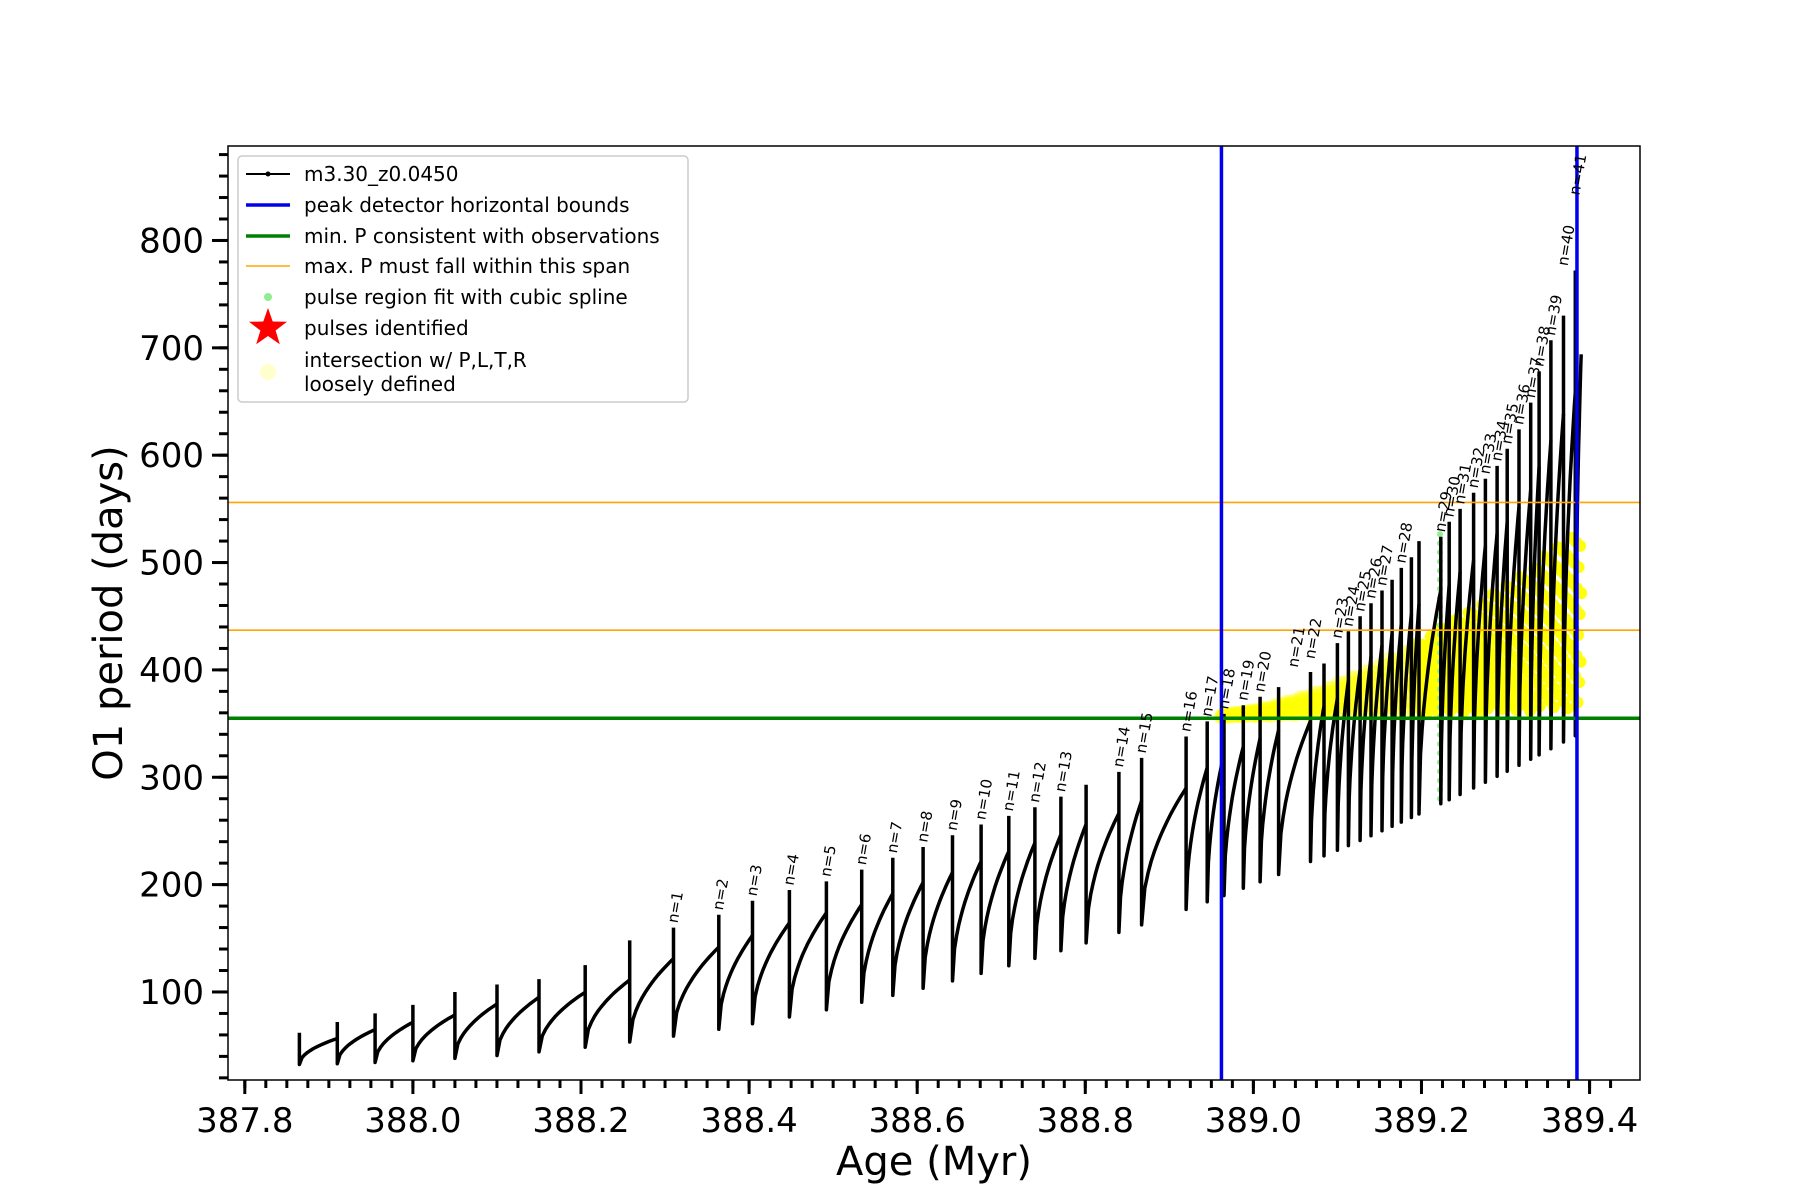  What do you see at coordinates (467, 205) in the screenshot?
I see `legend-entry-label: peak detector horizontal bounds` at bounding box center [467, 205].